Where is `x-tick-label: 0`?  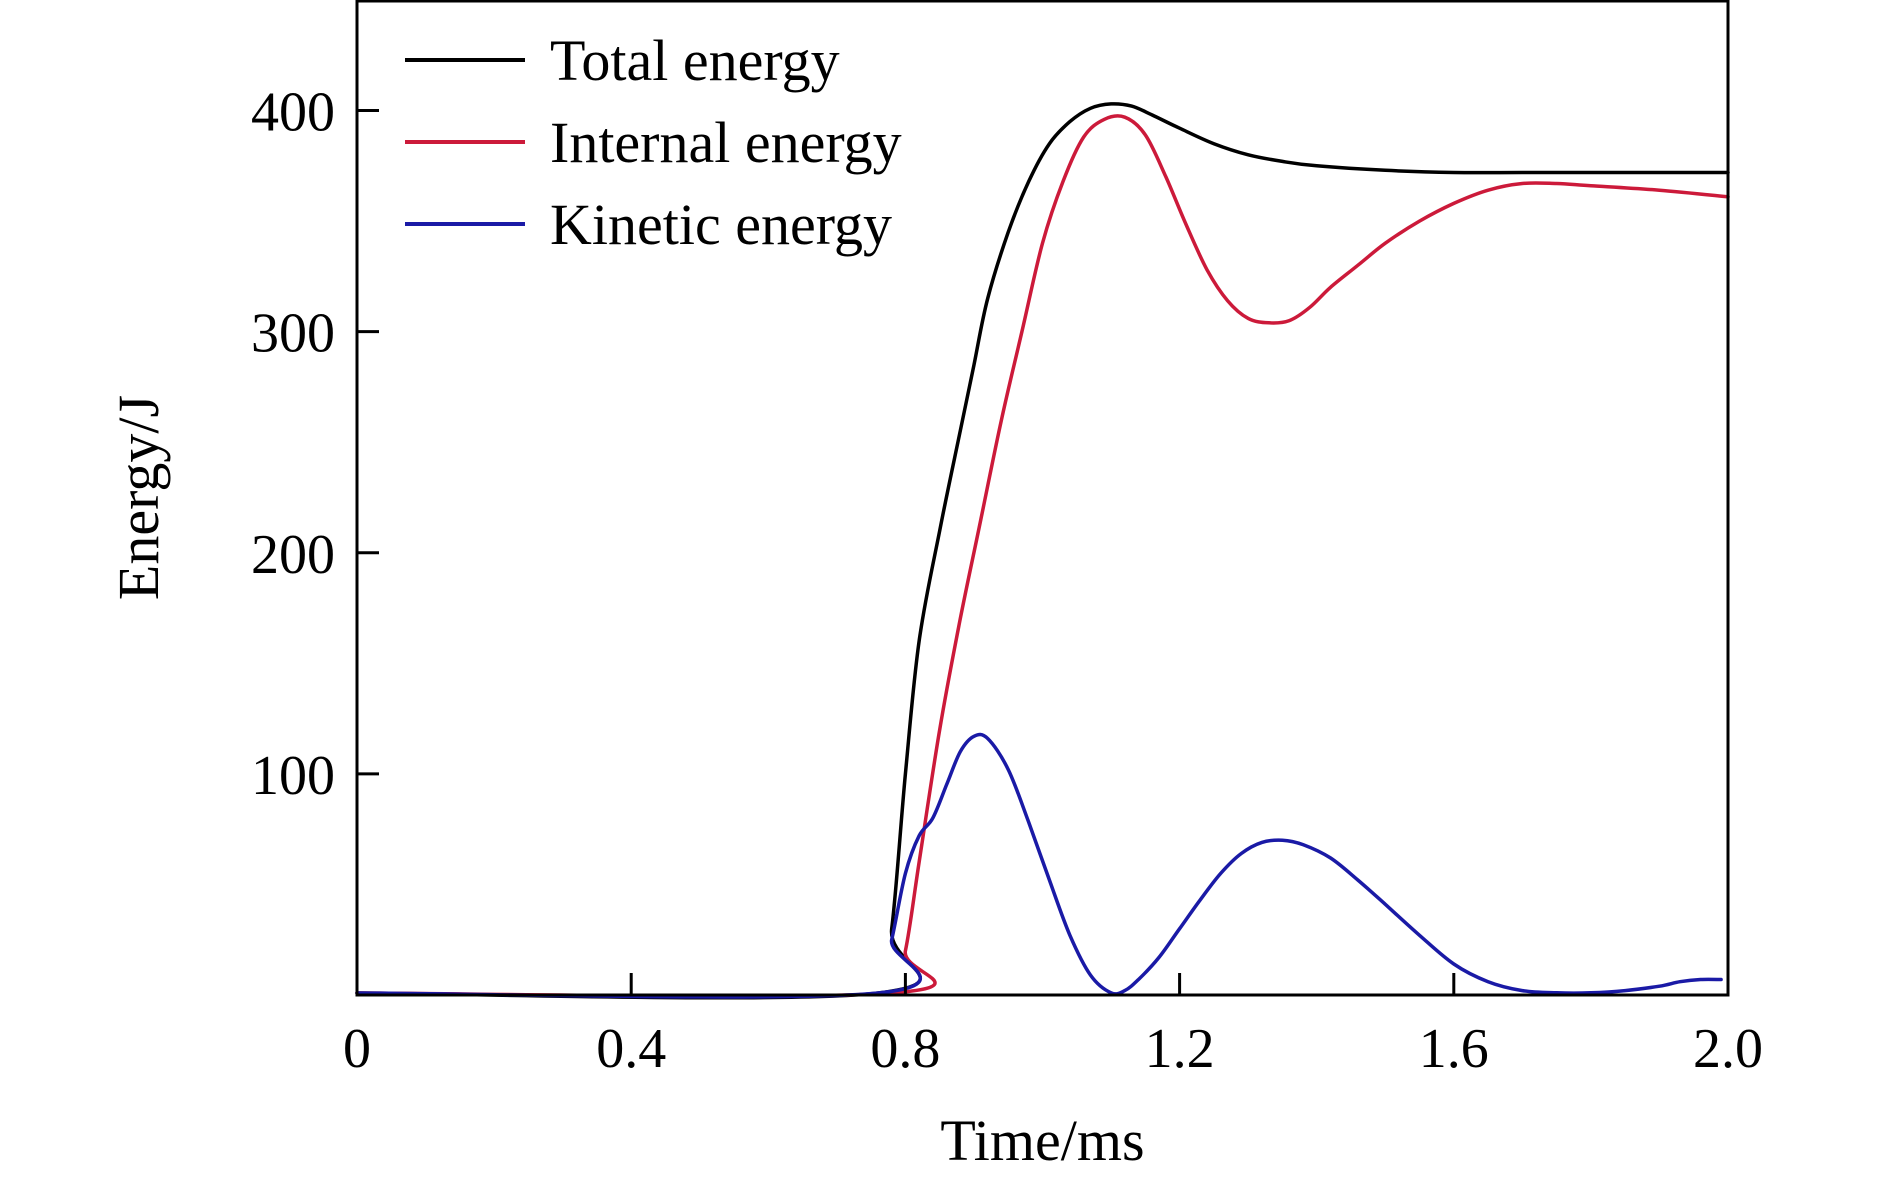 x-tick-label: 0 is located at coordinates (357, 1049).